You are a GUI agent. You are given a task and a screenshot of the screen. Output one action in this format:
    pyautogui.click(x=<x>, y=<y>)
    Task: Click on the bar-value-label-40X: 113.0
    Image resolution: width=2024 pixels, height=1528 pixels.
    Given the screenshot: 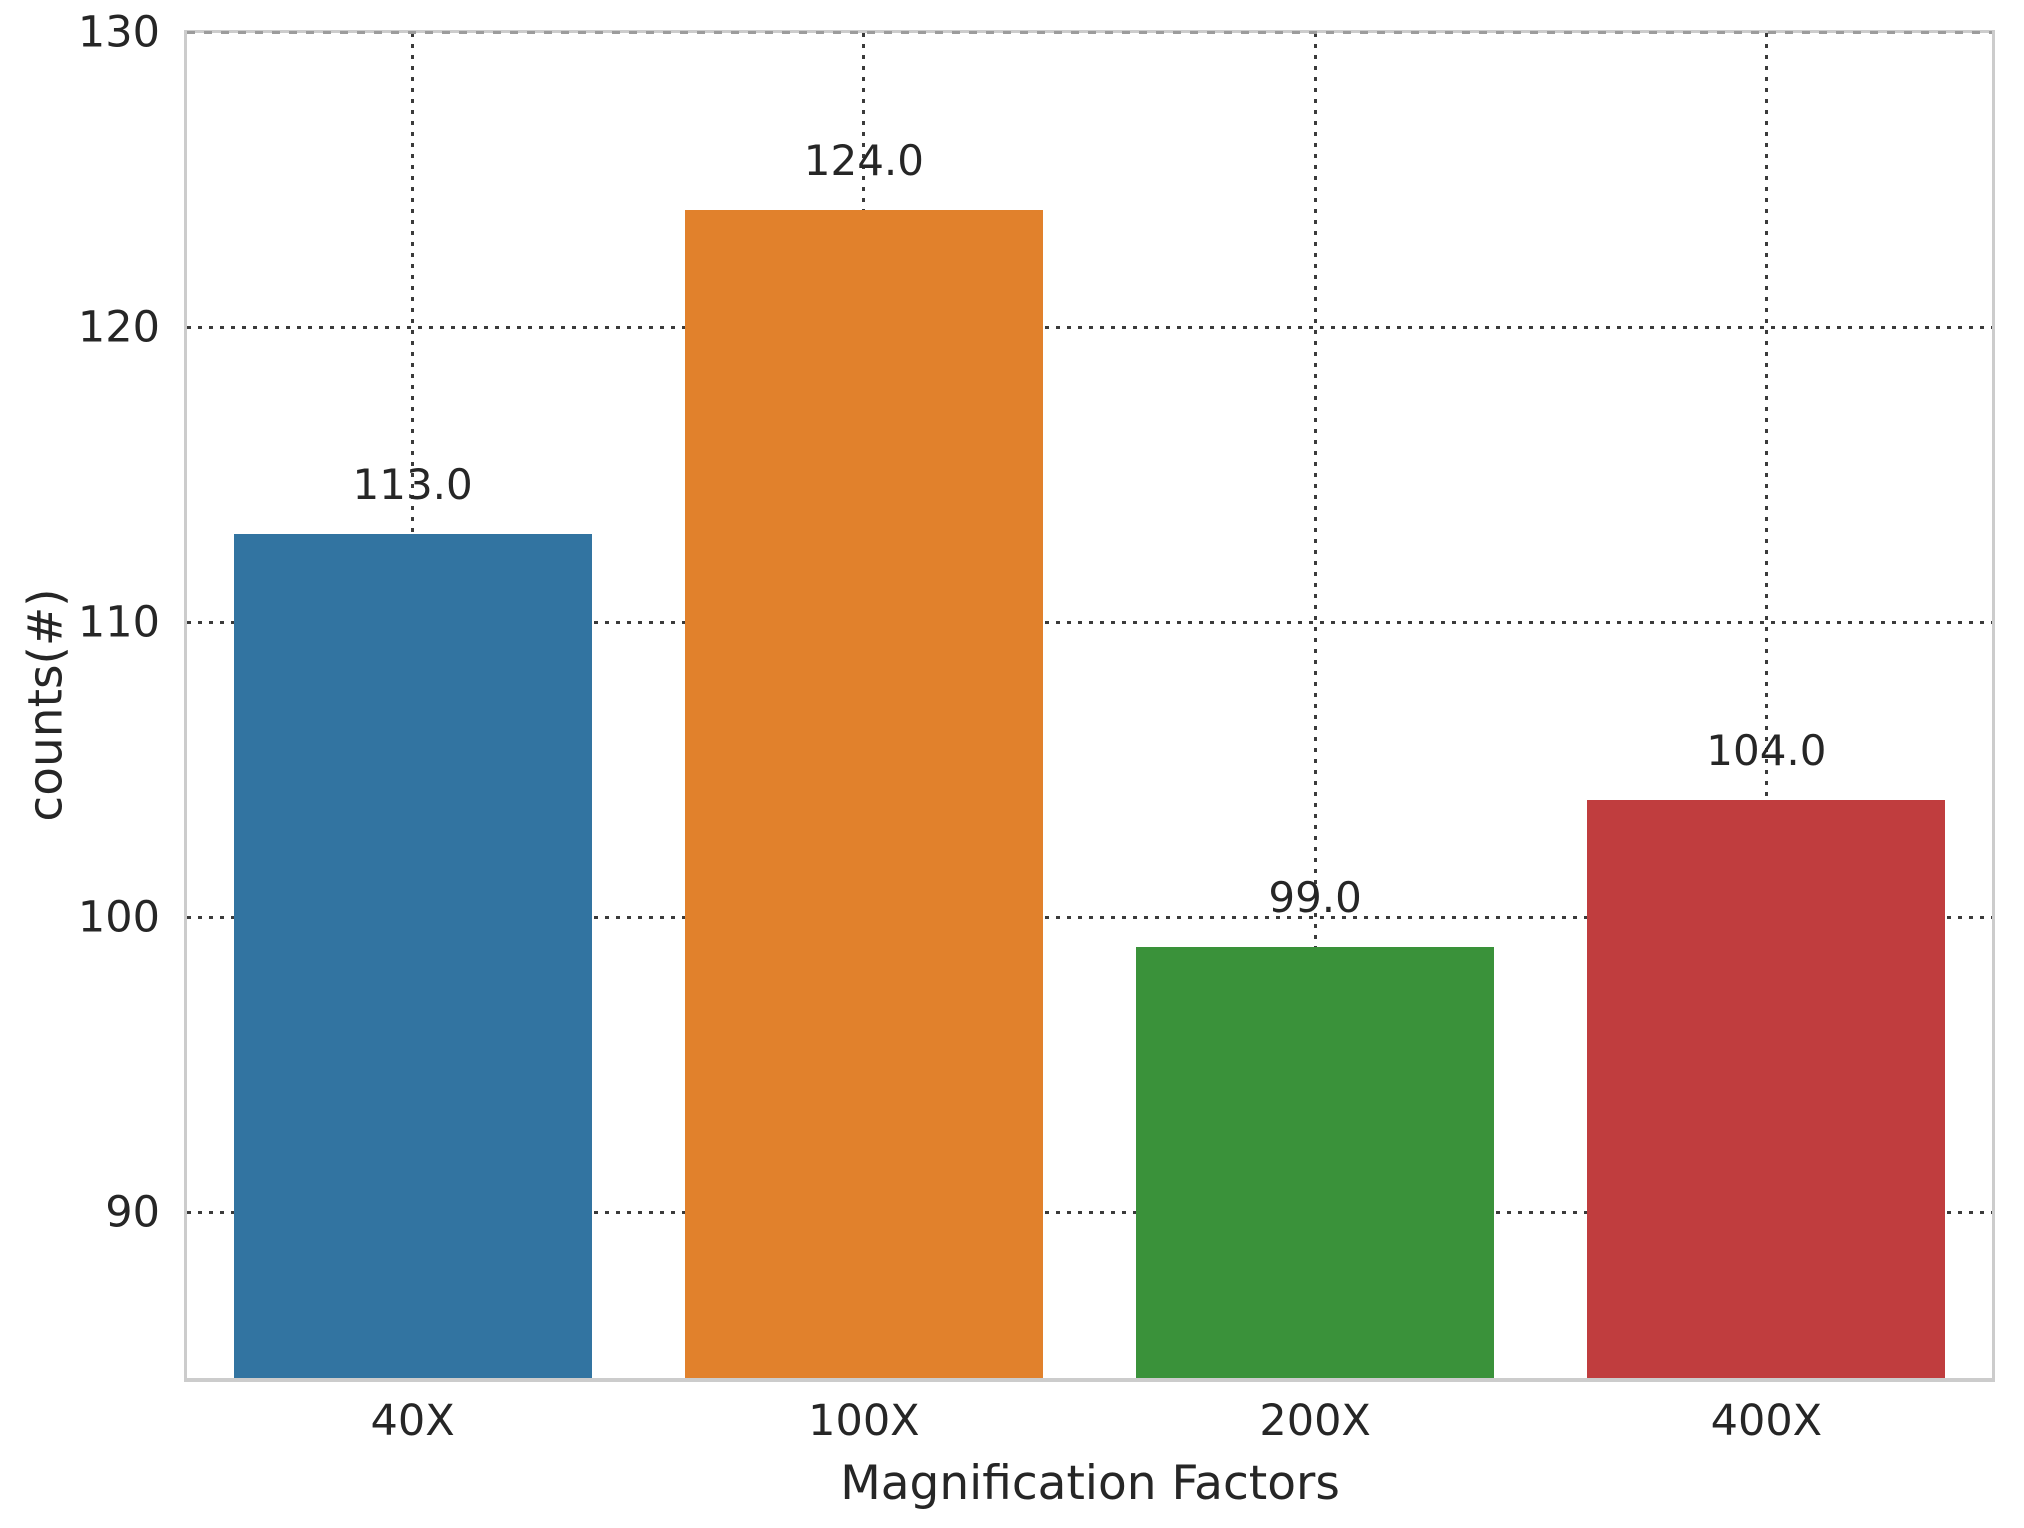 What is the action you would take?
    pyautogui.click(x=412, y=485)
    